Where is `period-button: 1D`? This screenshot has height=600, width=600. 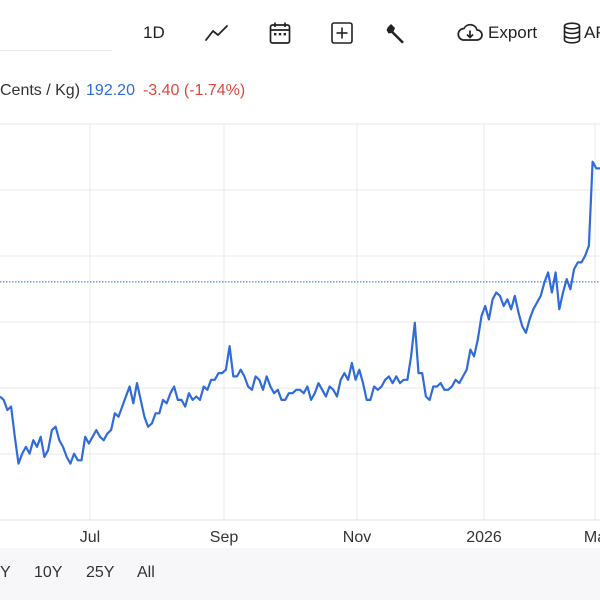 period-button: 1D is located at coordinates (154, 33).